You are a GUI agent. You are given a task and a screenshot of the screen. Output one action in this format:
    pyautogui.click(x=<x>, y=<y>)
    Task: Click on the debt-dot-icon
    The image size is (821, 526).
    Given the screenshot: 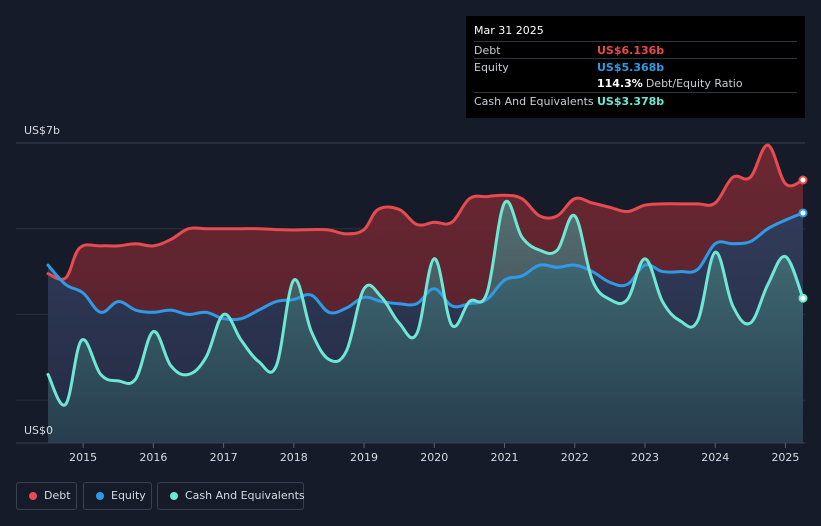 What is the action you would take?
    pyautogui.click(x=33, y=496)
    